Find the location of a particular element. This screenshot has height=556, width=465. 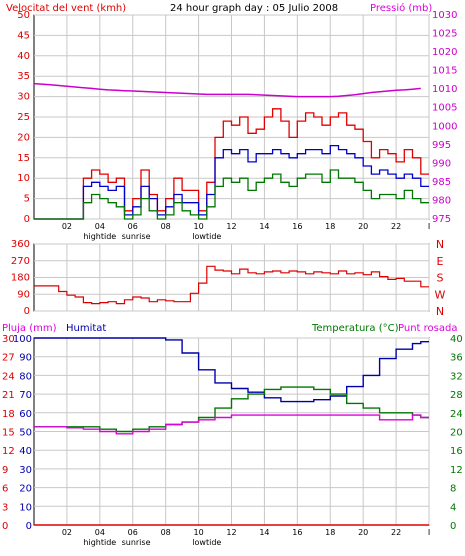

temperature-y-tick-label: 12 is located at coordinates (456, 470).